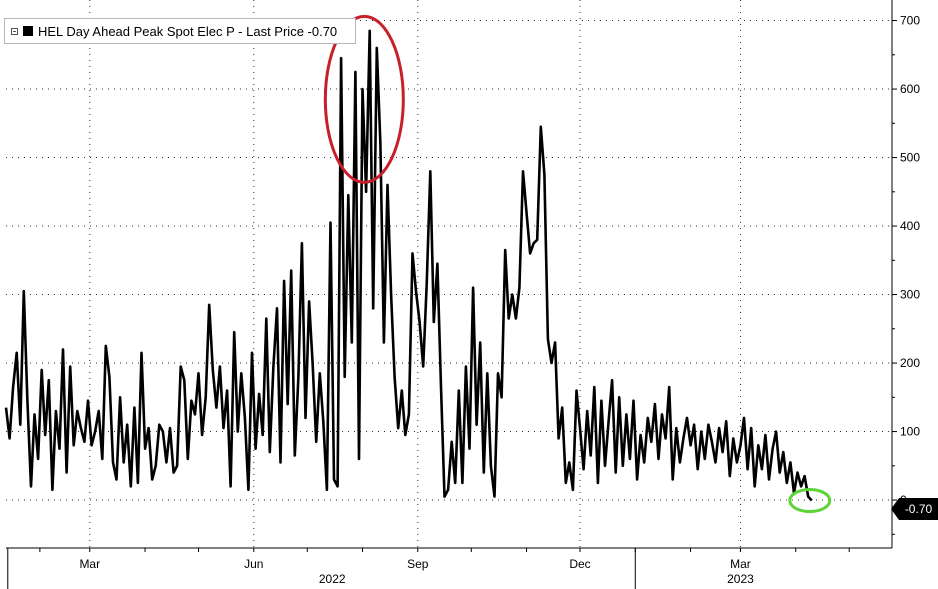 The image size is (938, 589). What do you see at coordinates (740, 579) in the screenshot?
I see `year-label: 2023` at bounding box center [740, 579].